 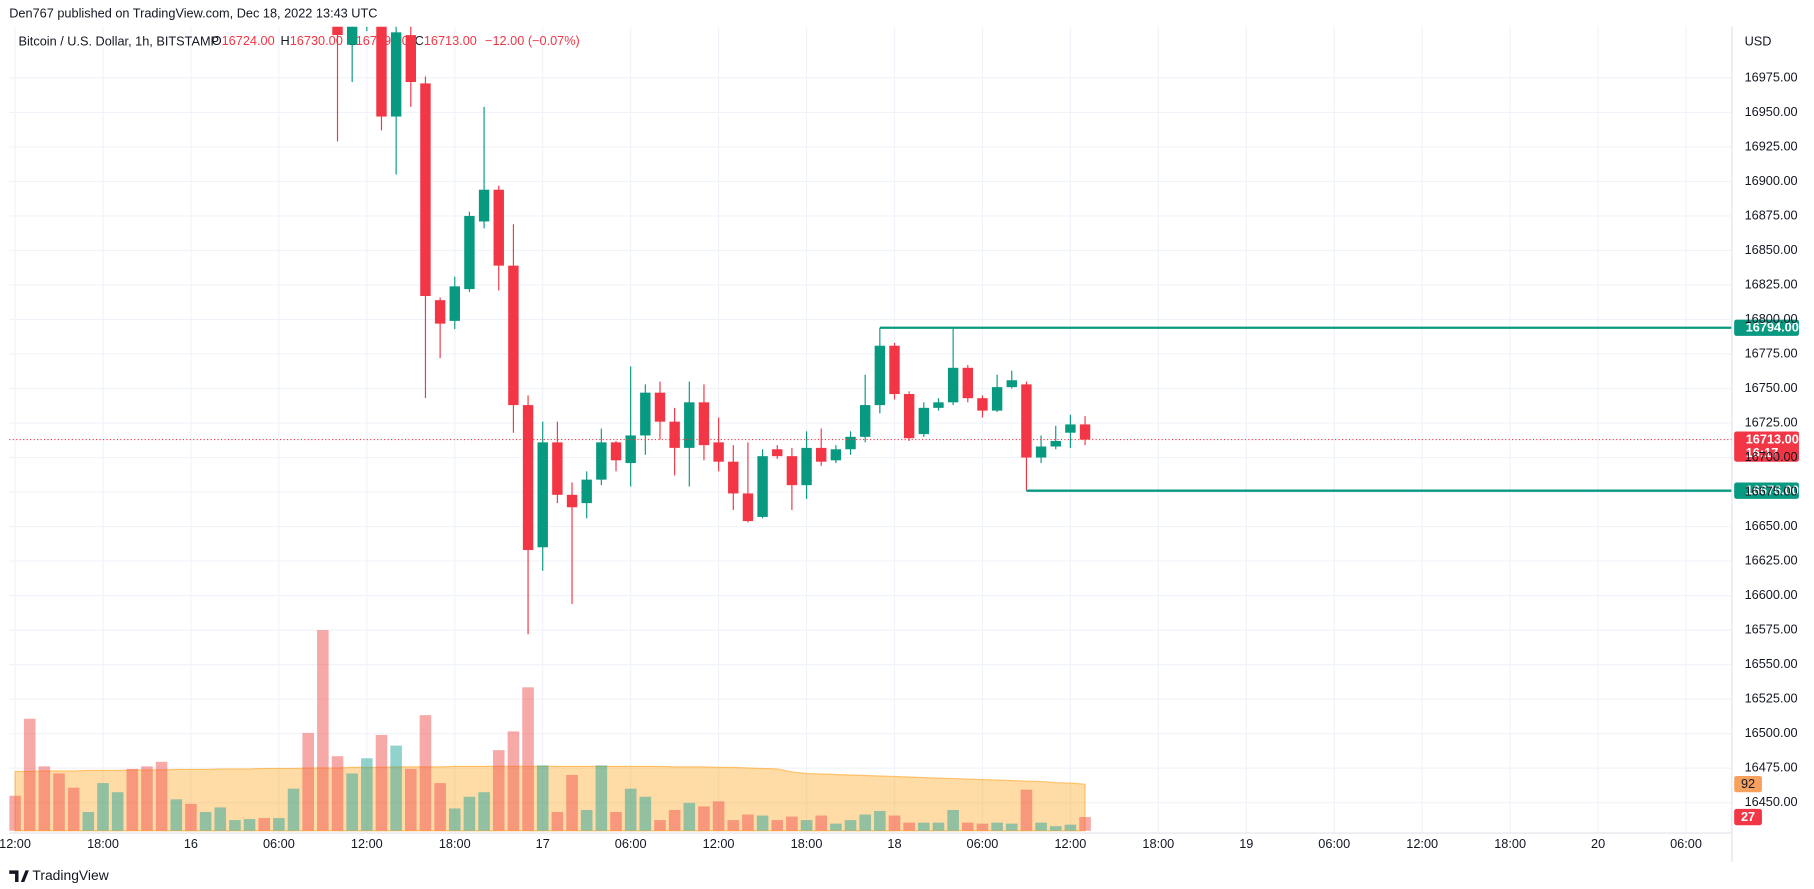 I want to click on y-tick-label: 16650.00, so click(x=1771, y=525).